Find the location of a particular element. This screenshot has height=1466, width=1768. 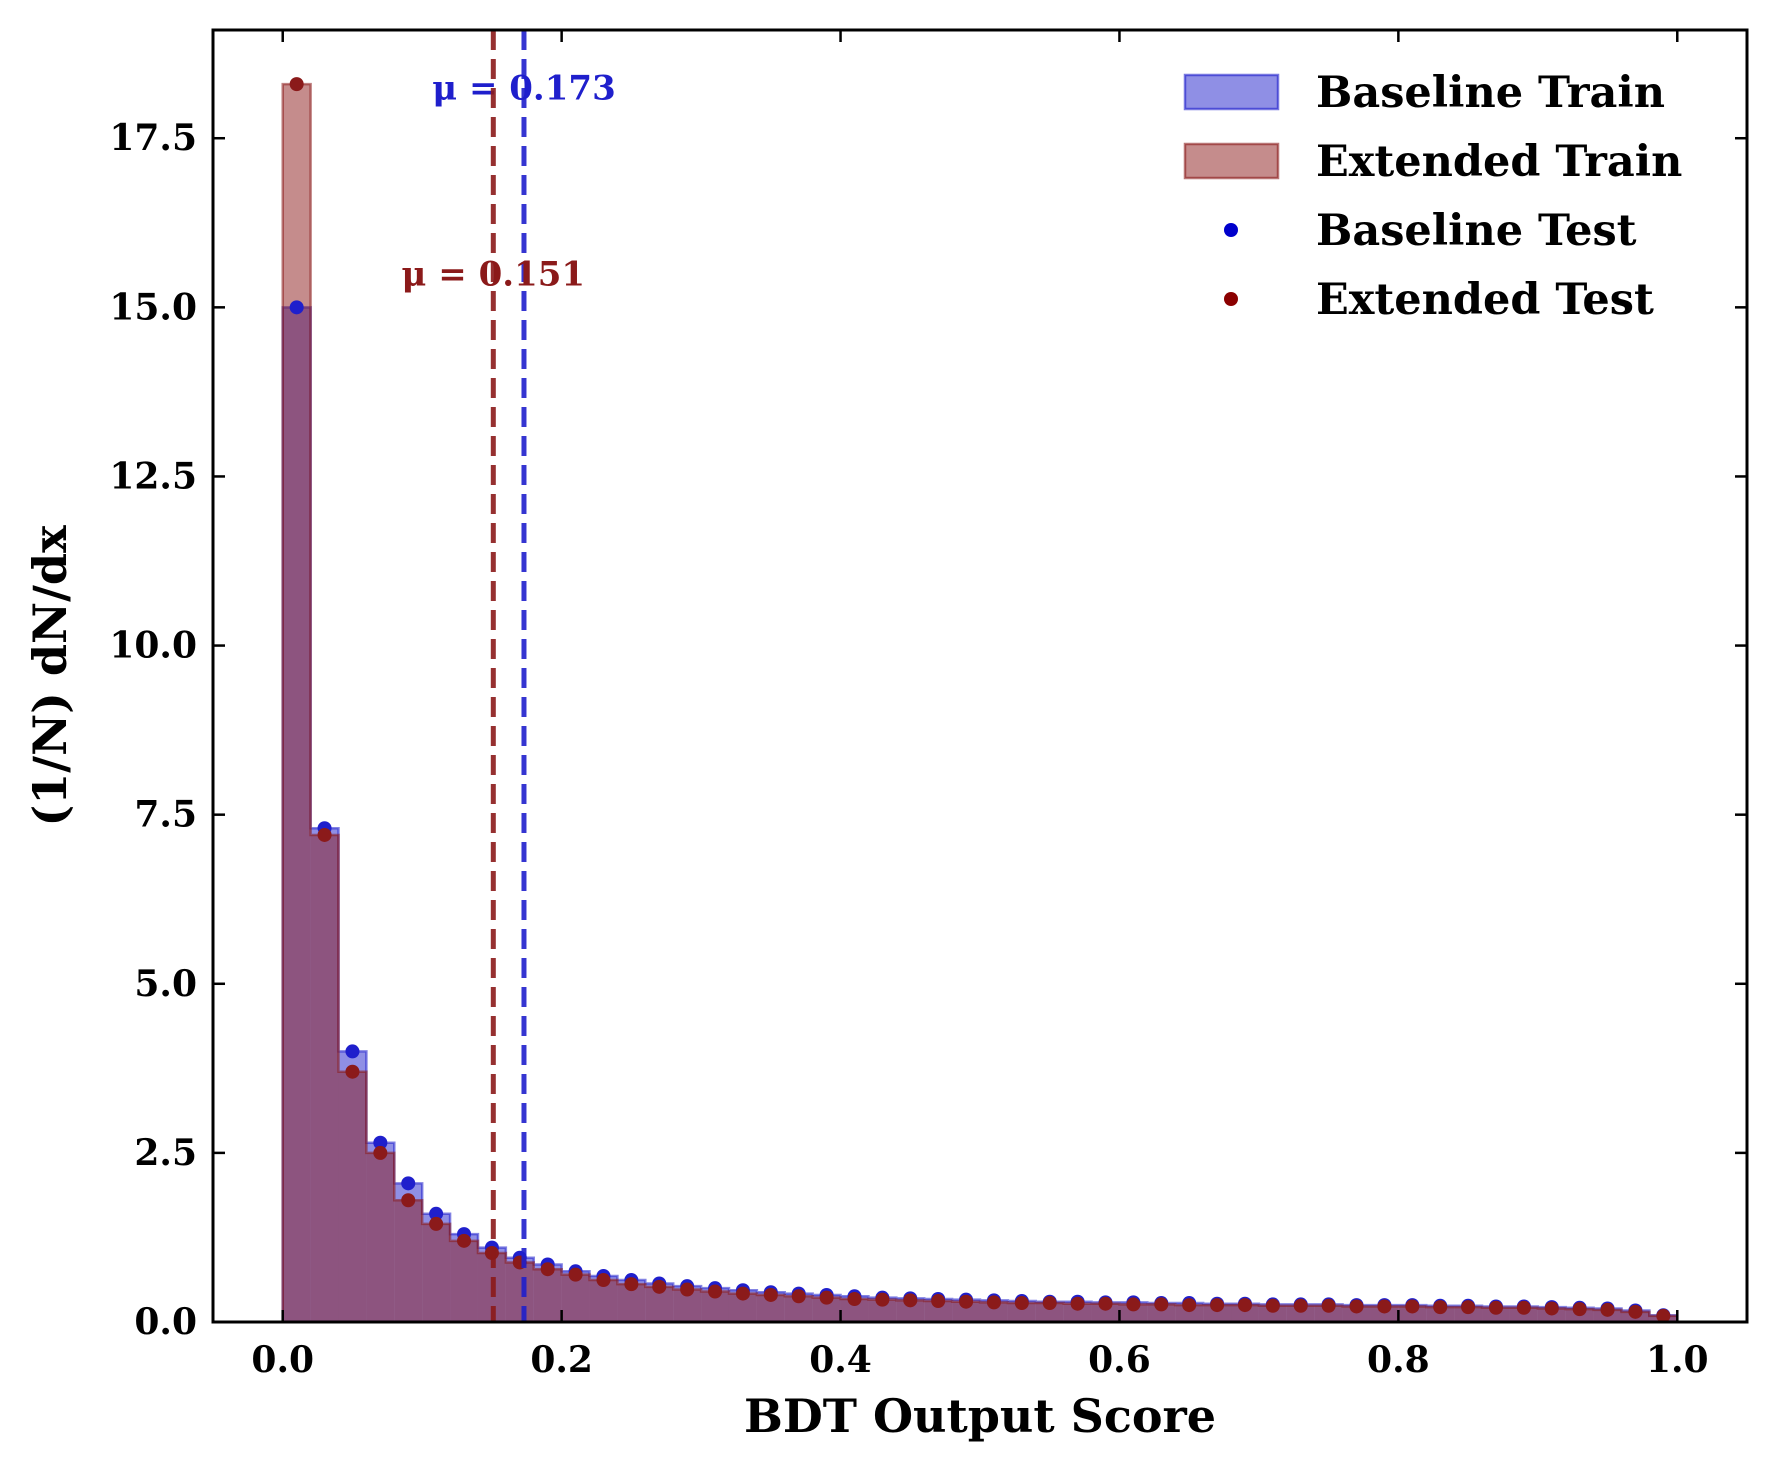

y-tick-label-4: 10.0 is located at coordinates (153, 646).